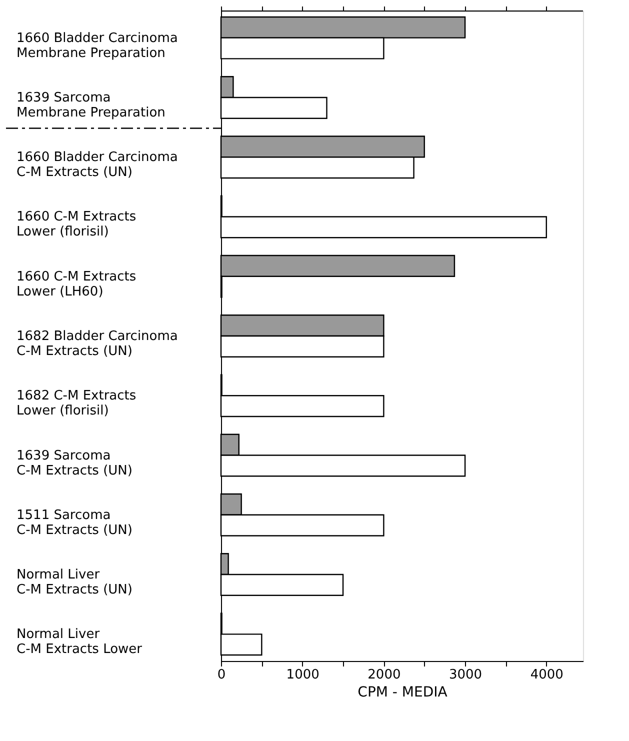 This screenshot has width=629, height=741. Describe the element at coordinates (74, 463) in the screenshot. I see `y-tick-label: 1639 Sarcoma C-M Extracts (UN)` at that location.